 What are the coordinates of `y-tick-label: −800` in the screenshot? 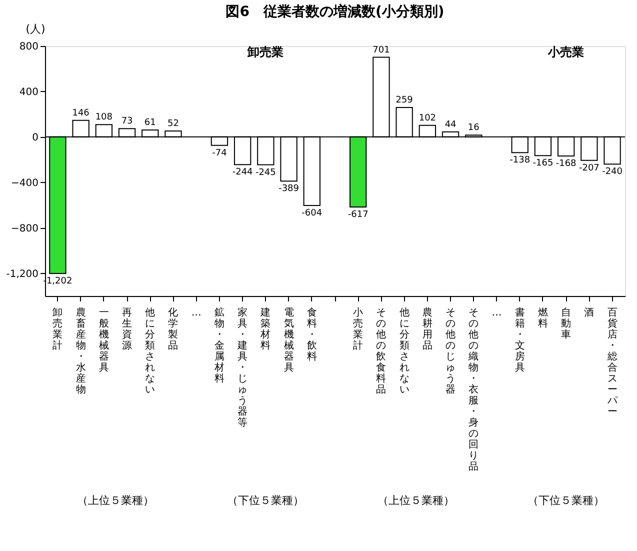 It's located at (24, 228).